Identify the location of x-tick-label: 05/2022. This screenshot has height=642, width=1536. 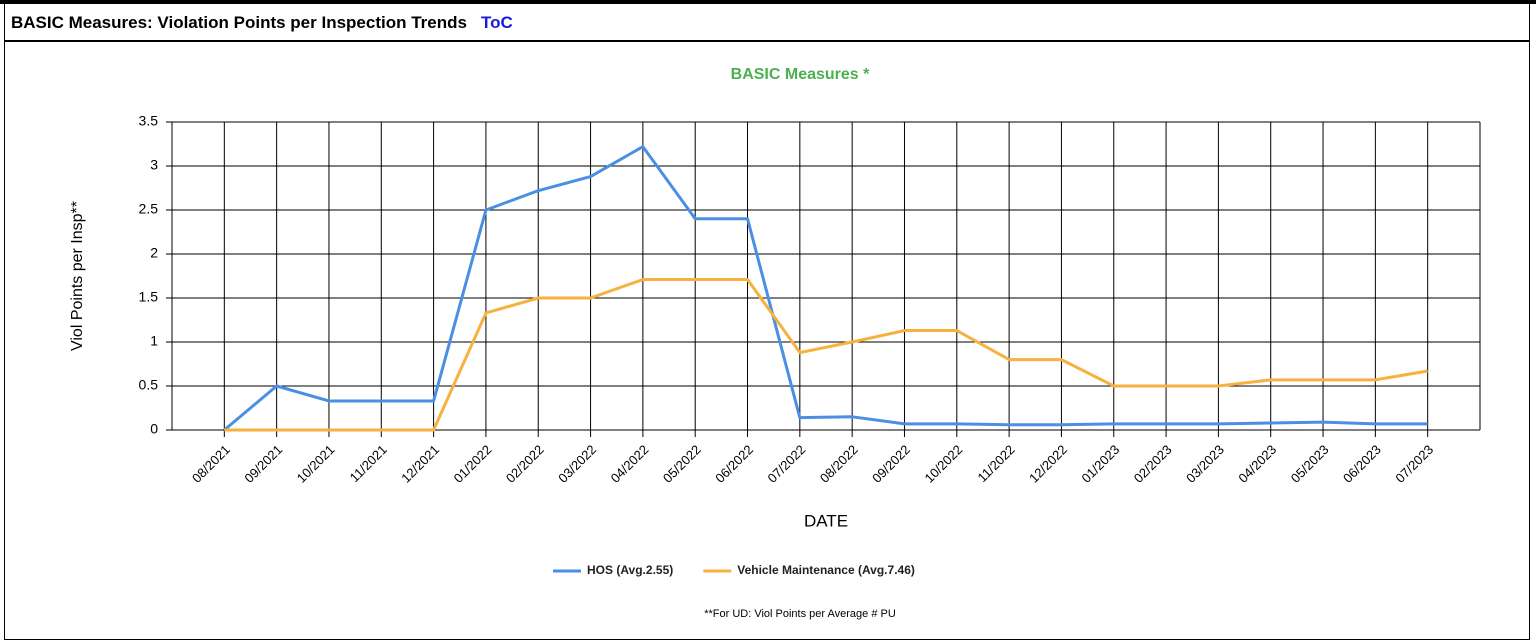
(682, 464).